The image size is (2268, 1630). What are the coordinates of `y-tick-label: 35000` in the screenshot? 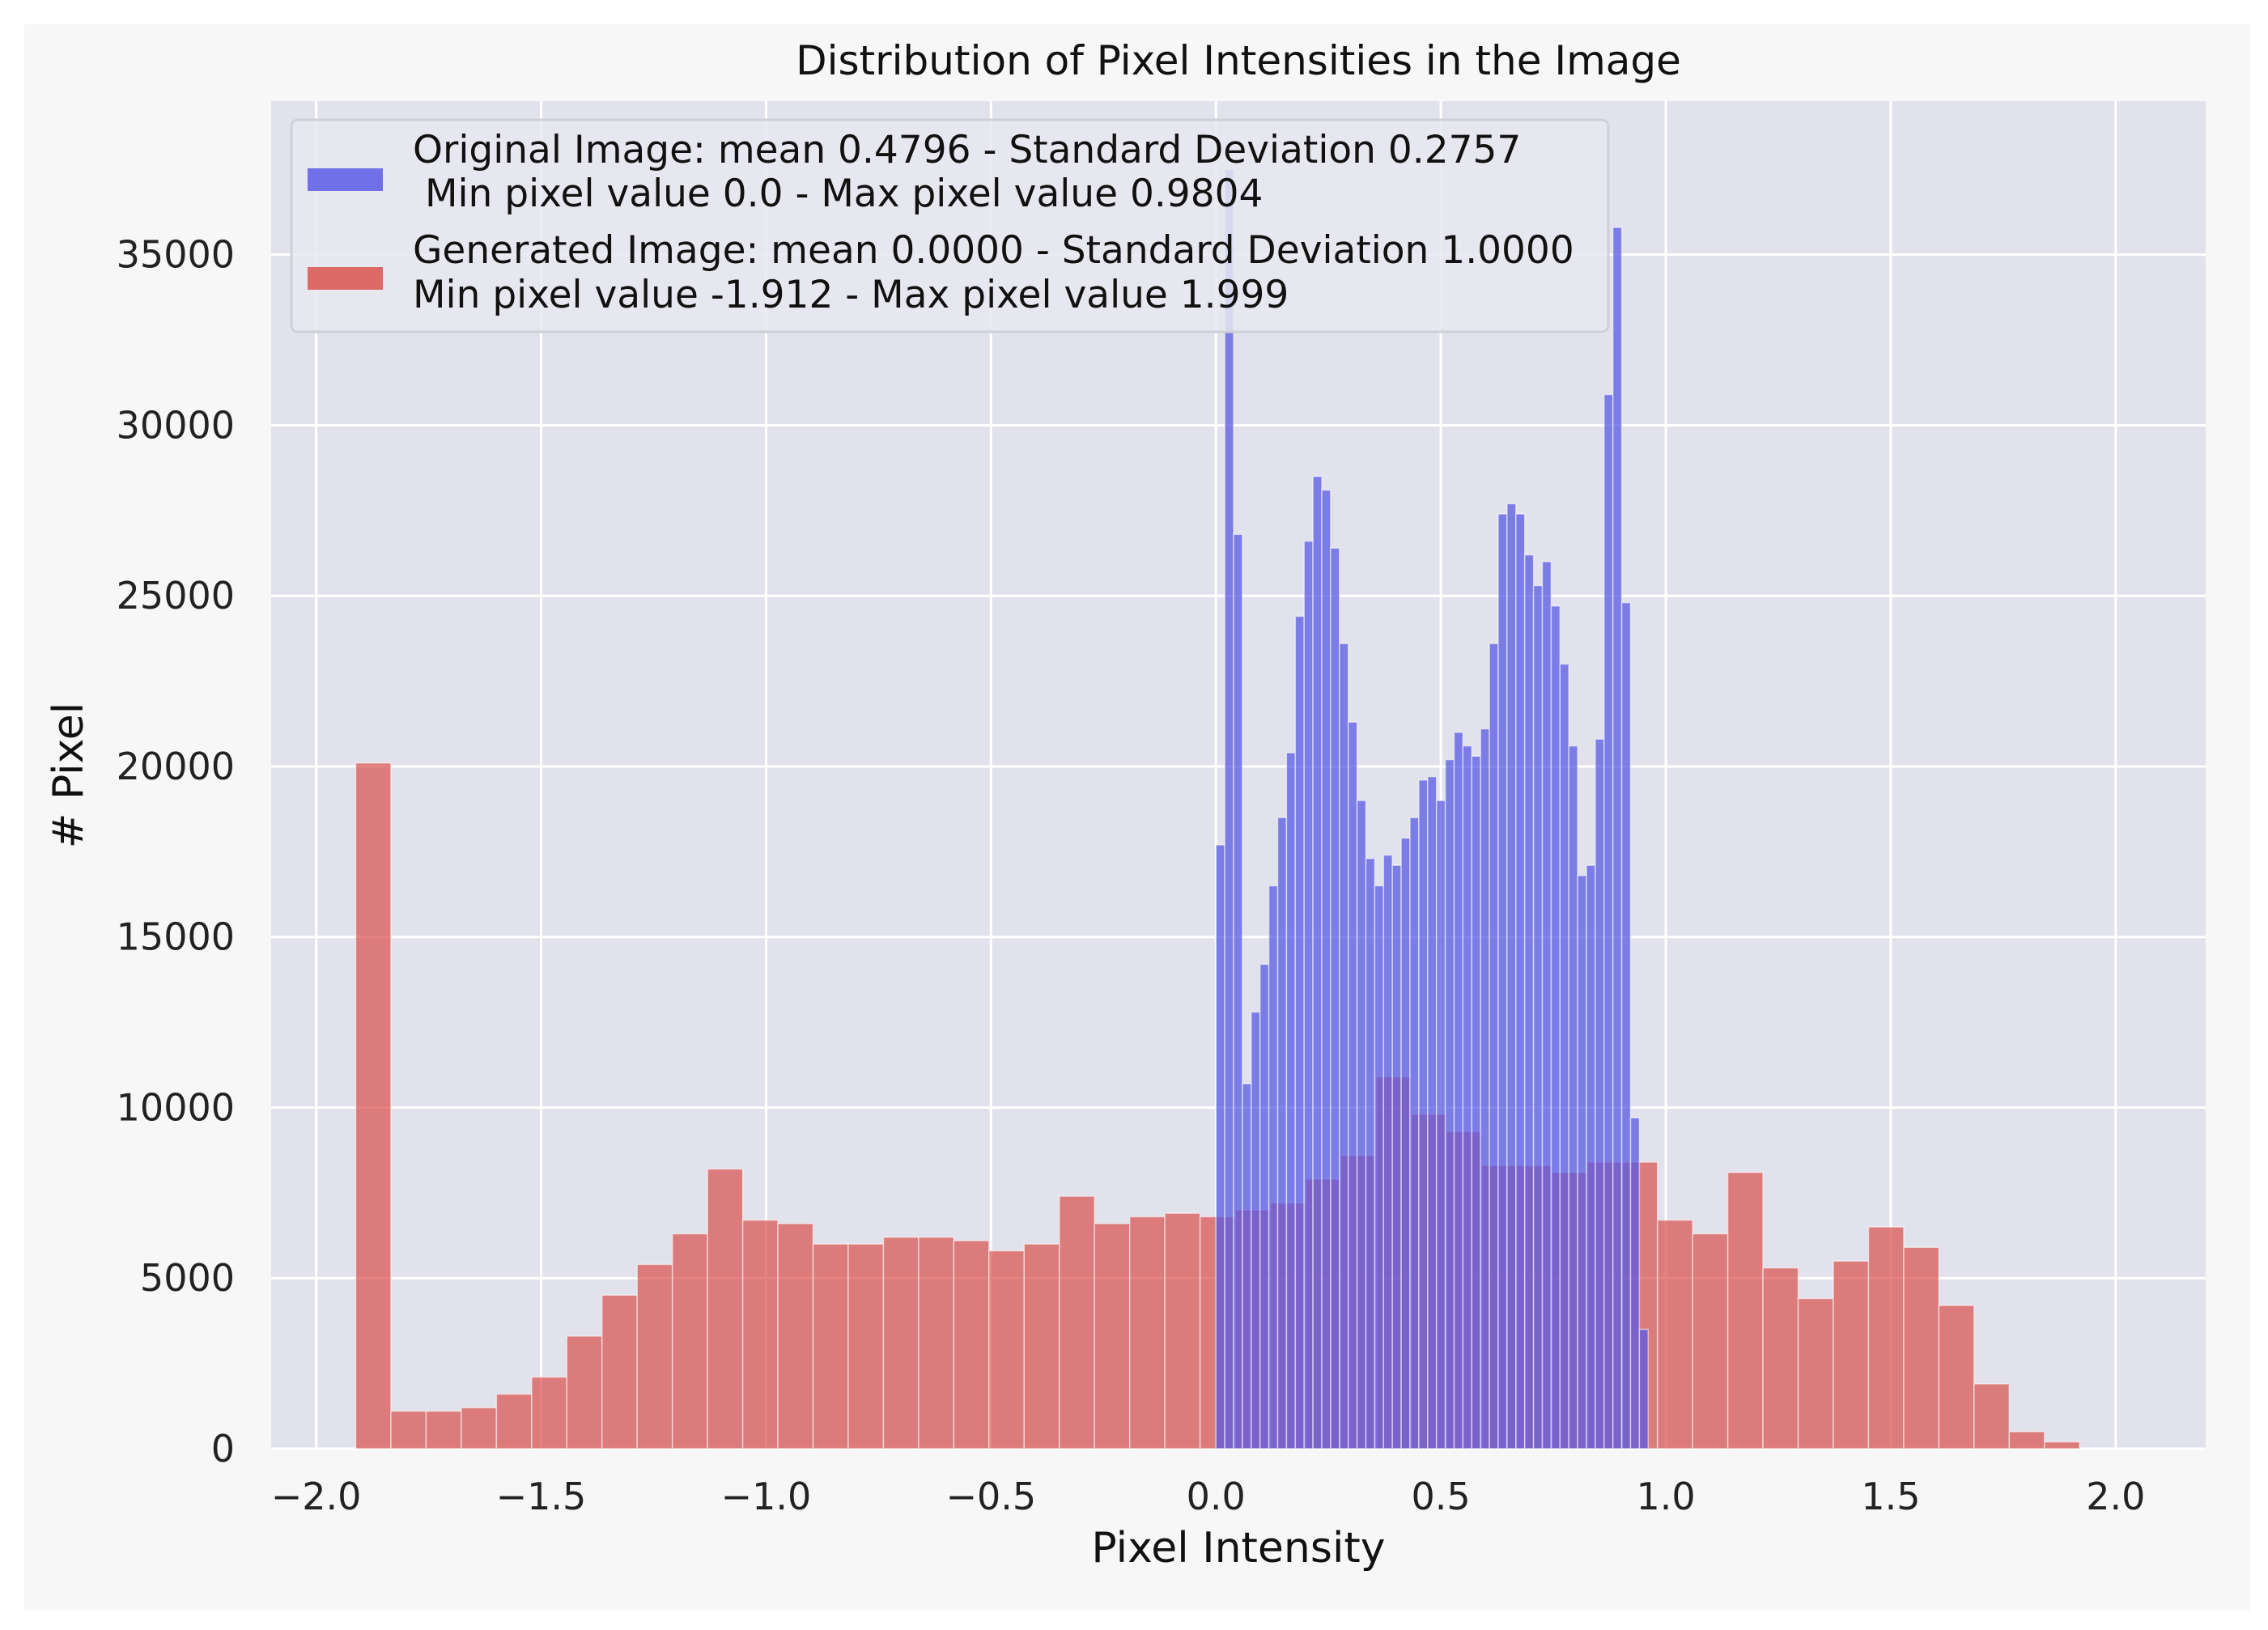 It's located at (176, 255).